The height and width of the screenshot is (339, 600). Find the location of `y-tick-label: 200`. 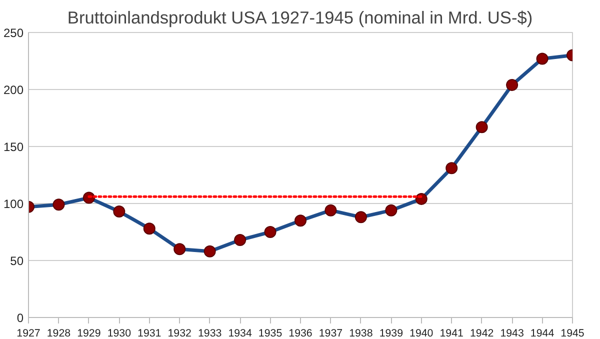

y-tick-label: 200 is located at coordinates (13, 90).